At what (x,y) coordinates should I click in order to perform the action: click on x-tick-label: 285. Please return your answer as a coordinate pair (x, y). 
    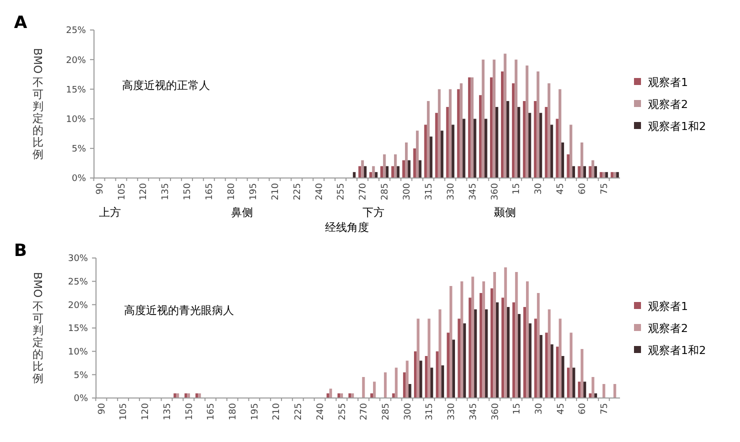
    Looking at the image, I should click on (385, 191).